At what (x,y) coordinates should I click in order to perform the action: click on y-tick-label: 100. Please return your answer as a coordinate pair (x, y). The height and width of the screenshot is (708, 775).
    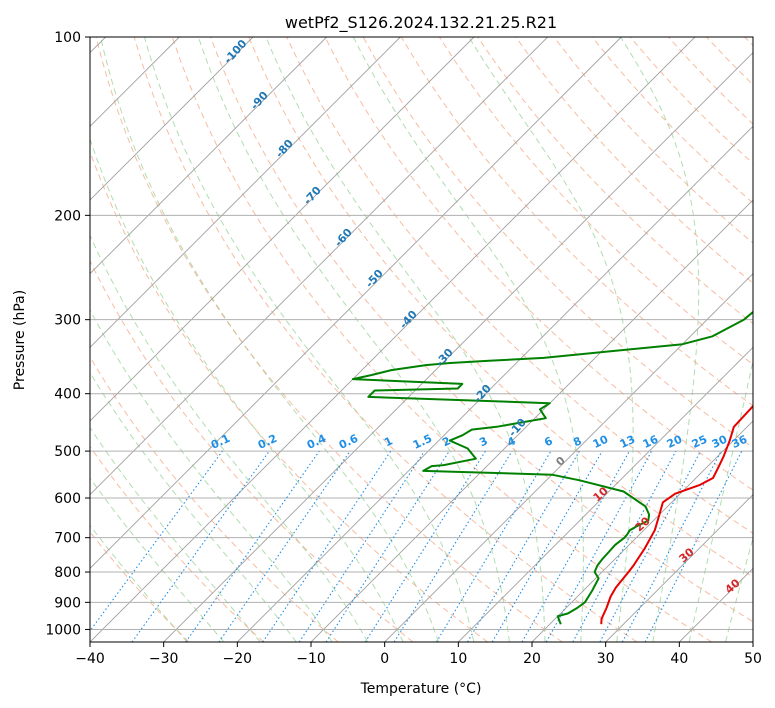
    Looking at the image, I should click on (67, 38).